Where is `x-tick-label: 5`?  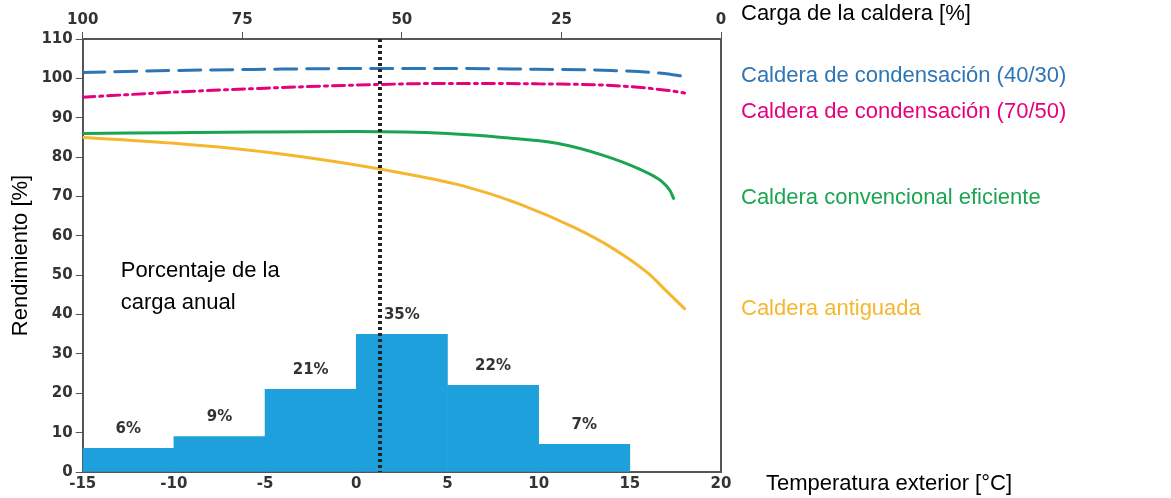 x-tick-label: 5 is located at coordinates (447, 482).